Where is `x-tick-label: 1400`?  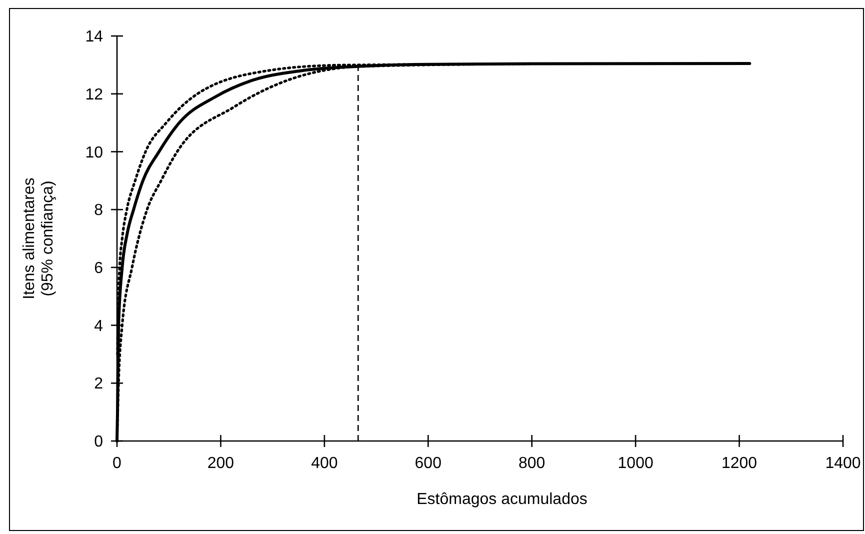 x-tick-label: 1400 is located at coordinates (843, 463).